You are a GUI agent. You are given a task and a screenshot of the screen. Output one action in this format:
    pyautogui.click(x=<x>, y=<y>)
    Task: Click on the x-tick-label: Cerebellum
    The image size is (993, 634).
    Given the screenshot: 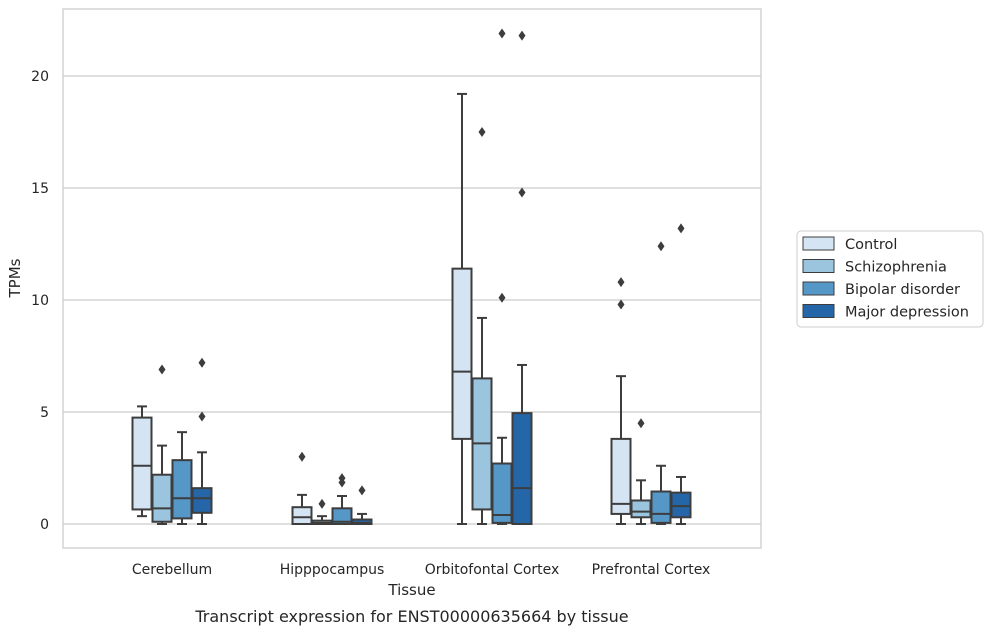 What is the action you would take?
    pyautogui.click(x=172, y=570)
    